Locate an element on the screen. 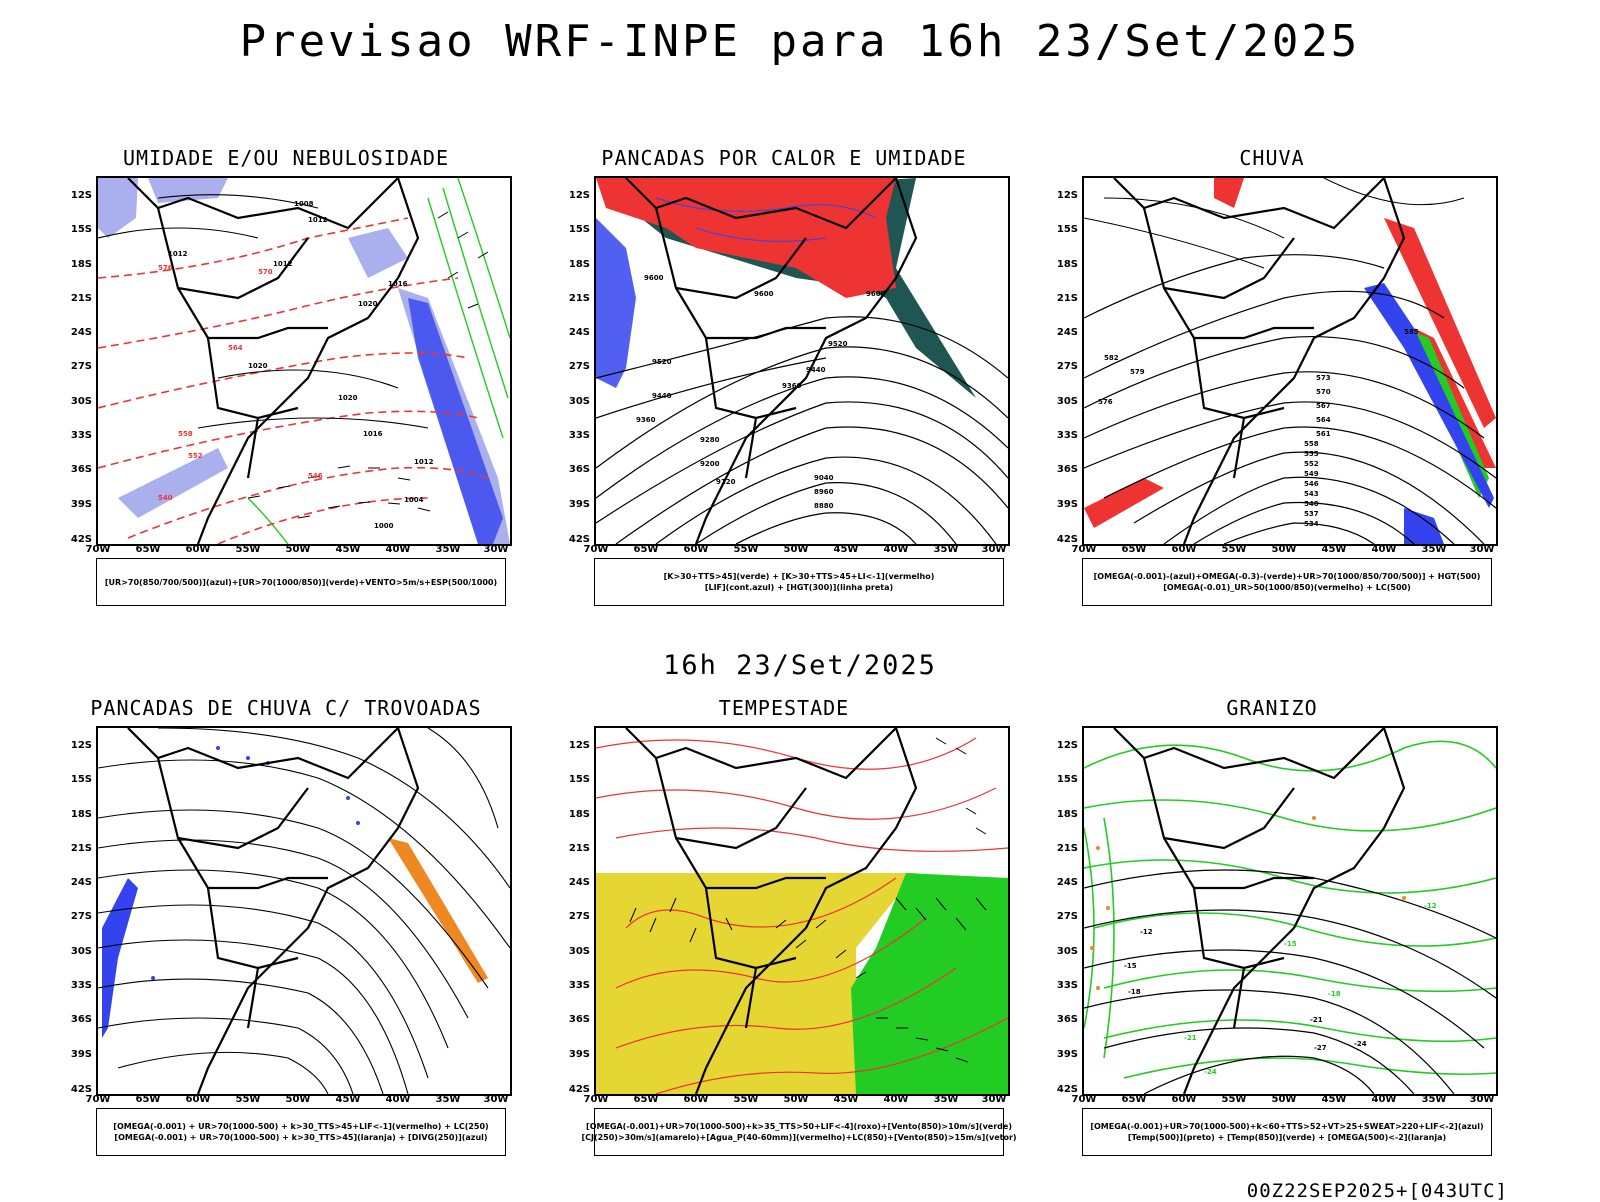 Image resolution: width=1600 pixels, height=1202 pixels. run-timestamp: 00Z22SEP2025+[043UTC] is located at coordinates (1377, 1191).